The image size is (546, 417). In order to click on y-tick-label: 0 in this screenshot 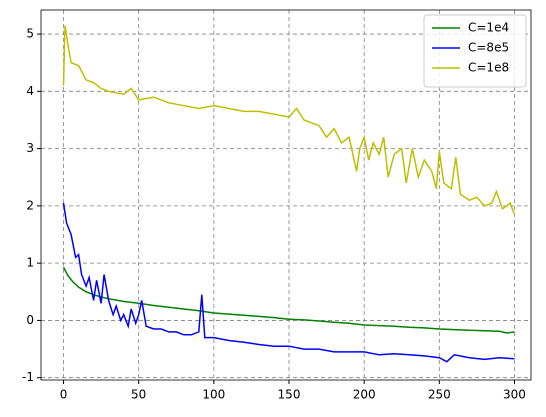, I will do `click(30, 320)`.